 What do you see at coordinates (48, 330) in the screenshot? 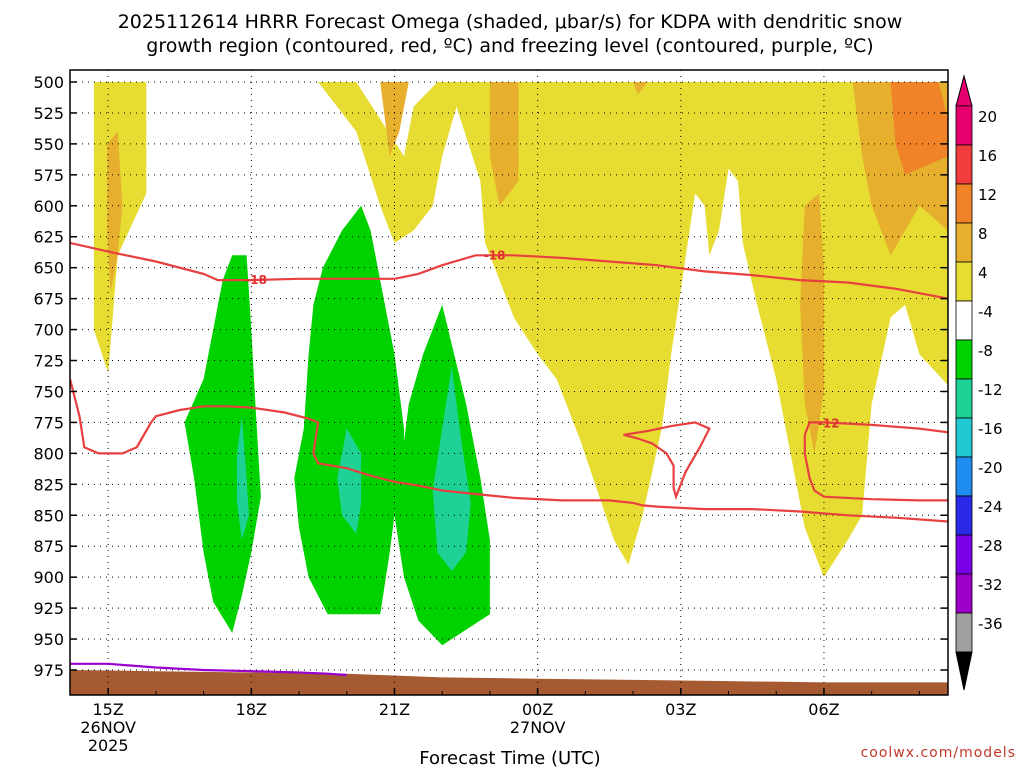
I see `y-tick-label-700: 700` at bounding box center [48, 330].